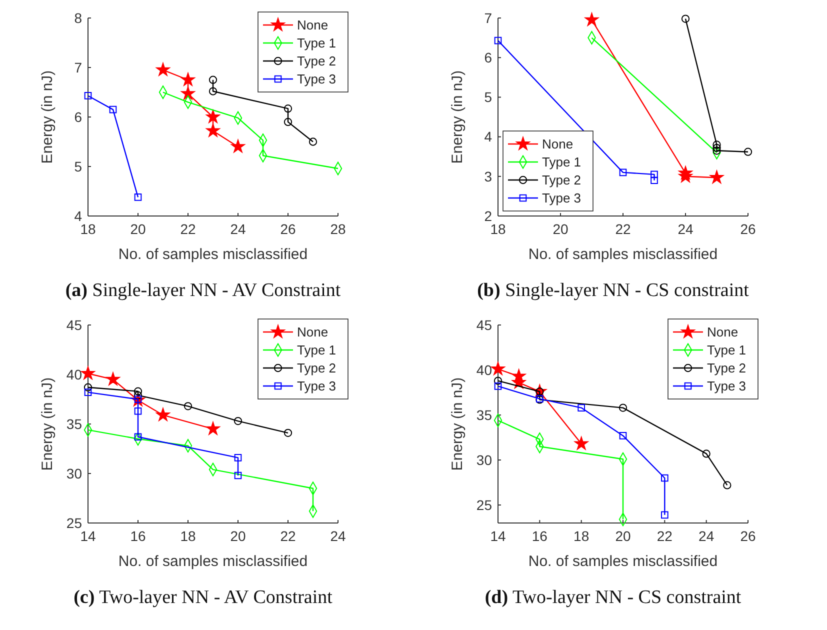 This screenshot has width=827, height=630. Describe the element at coordinates (613, 290) in the screenshot. I see `text: (b) Single-layer NN - CS constraint` at that location.